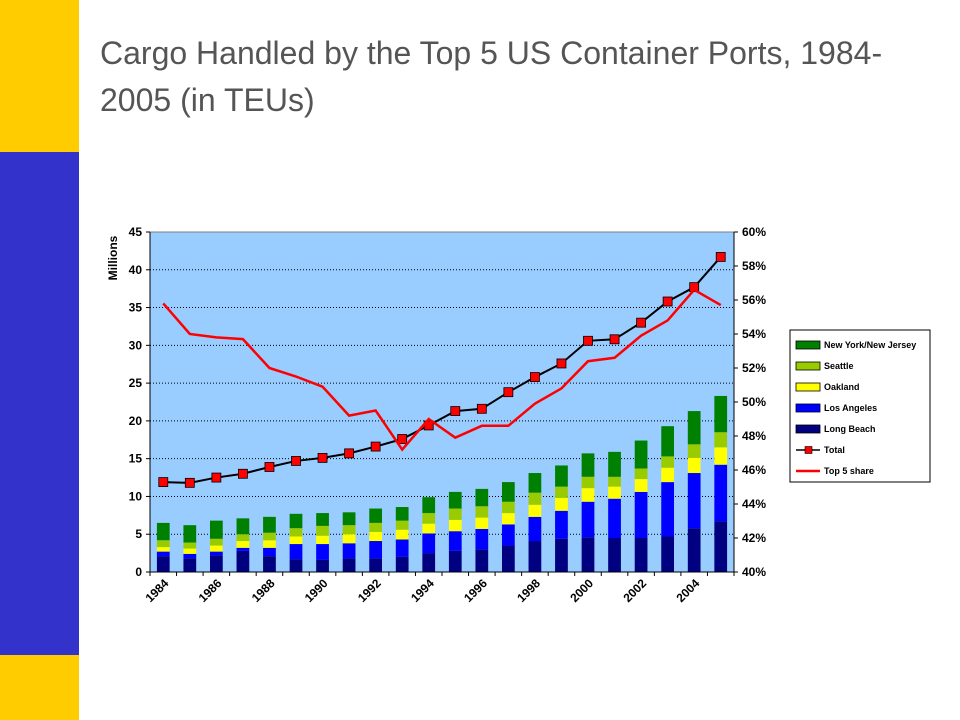 Image resolution: width=960 pixels, height=720 pixels. What do you see at coordinates (210, 590) in the screenshot?
I see `x-tick-label: 1986` at bounding box center [210, 590].